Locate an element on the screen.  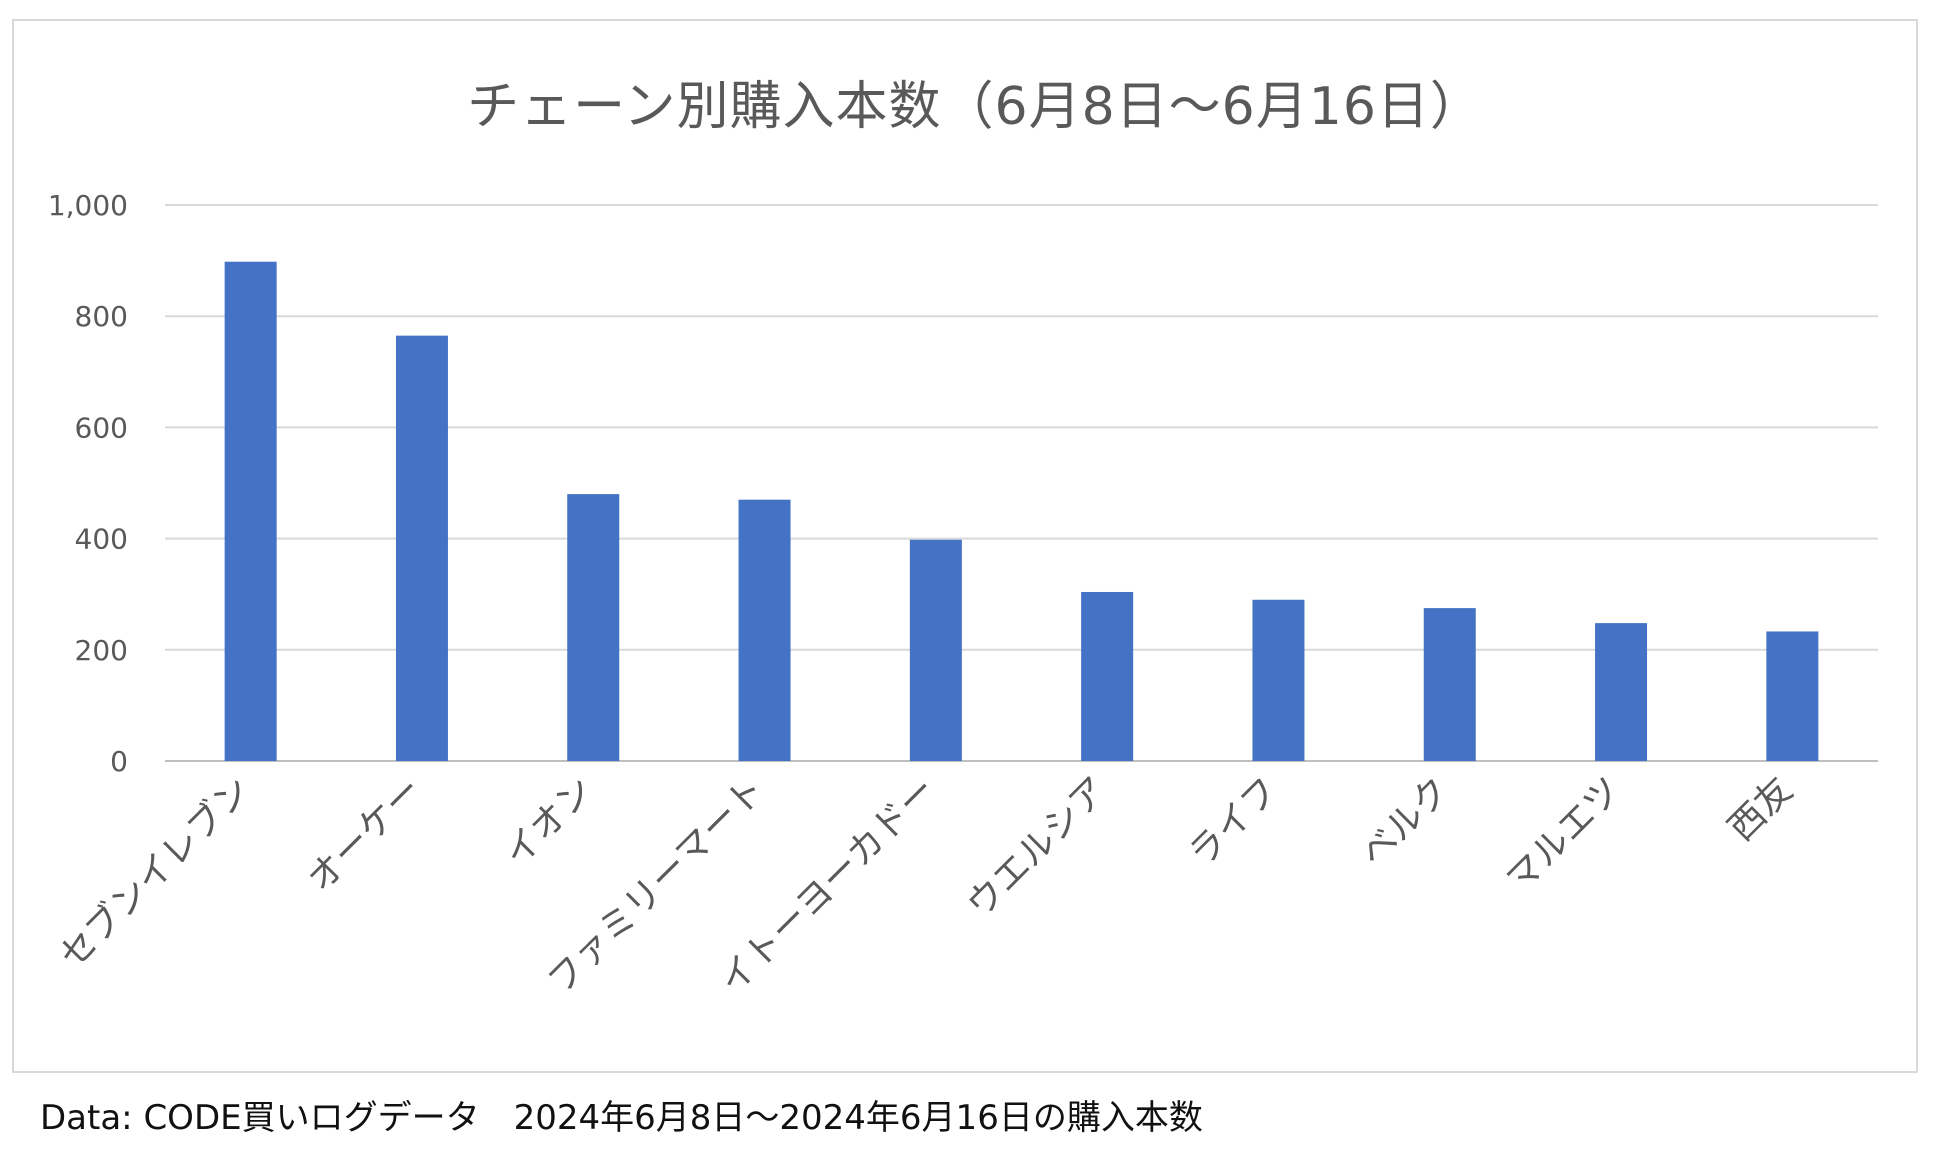
x-tick-label: オーケー is located at coordinates (364, 834).